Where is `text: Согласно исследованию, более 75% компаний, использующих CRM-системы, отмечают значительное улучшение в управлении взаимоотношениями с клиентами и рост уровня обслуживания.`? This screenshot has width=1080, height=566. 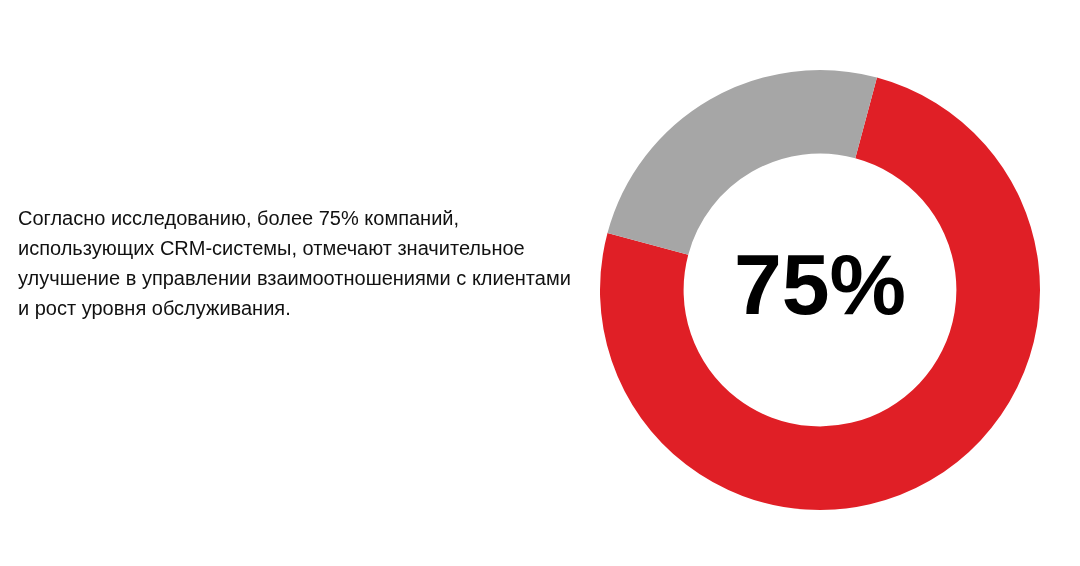
text: Согласно исследованию, более 75% компаний, использующих CRM-системы, отмечают значительное улучшение в управлении взаимоотношениями с клиентами и рост уровня обслуживания. is located at coordinates (295, 263).